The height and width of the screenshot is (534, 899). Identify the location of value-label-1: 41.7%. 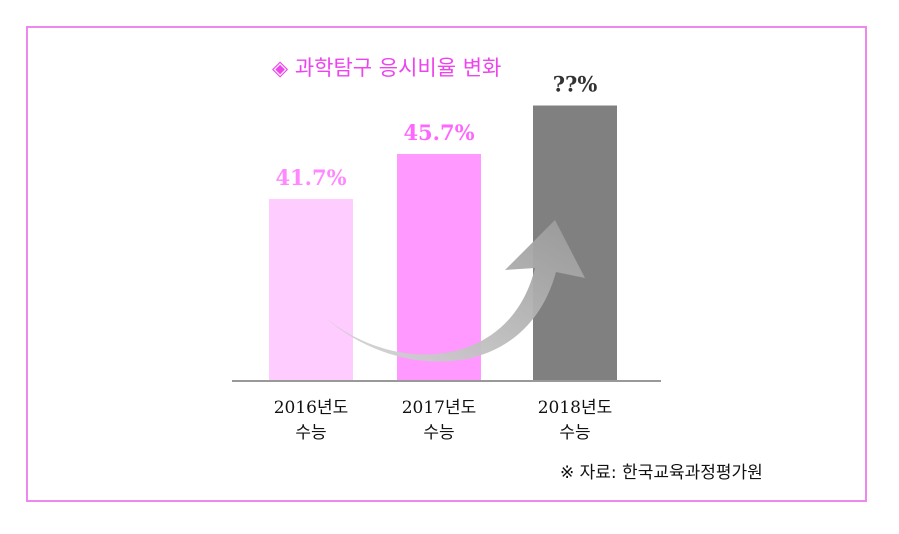
(310, 177).